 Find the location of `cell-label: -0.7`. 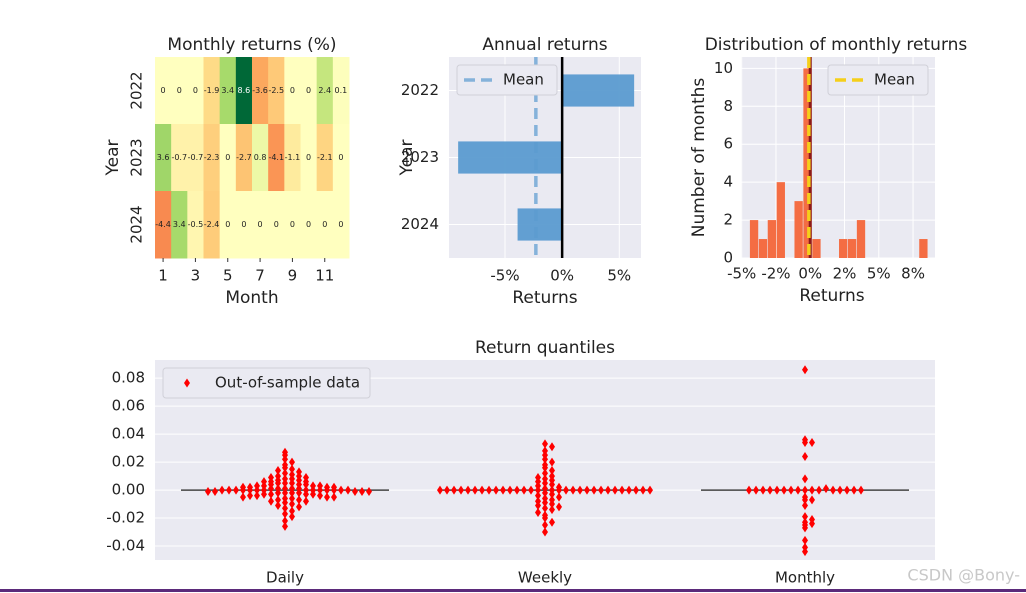

cell-label: -0.7 is located at coordinates (179, 157).